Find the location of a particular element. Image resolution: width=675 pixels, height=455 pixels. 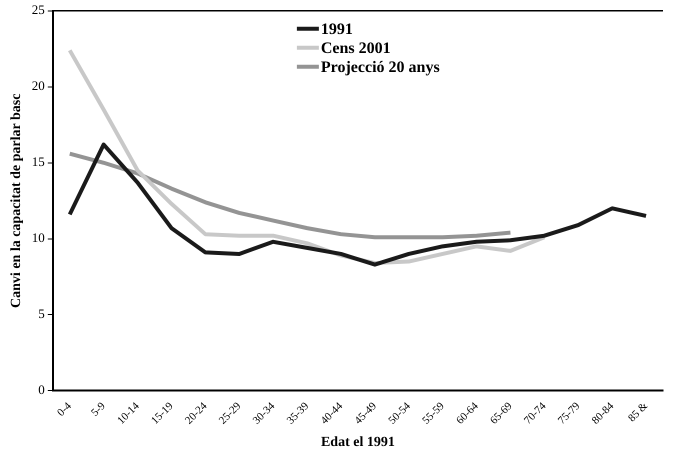

y-tick-label: 25 is located at coordinates (38, 10).